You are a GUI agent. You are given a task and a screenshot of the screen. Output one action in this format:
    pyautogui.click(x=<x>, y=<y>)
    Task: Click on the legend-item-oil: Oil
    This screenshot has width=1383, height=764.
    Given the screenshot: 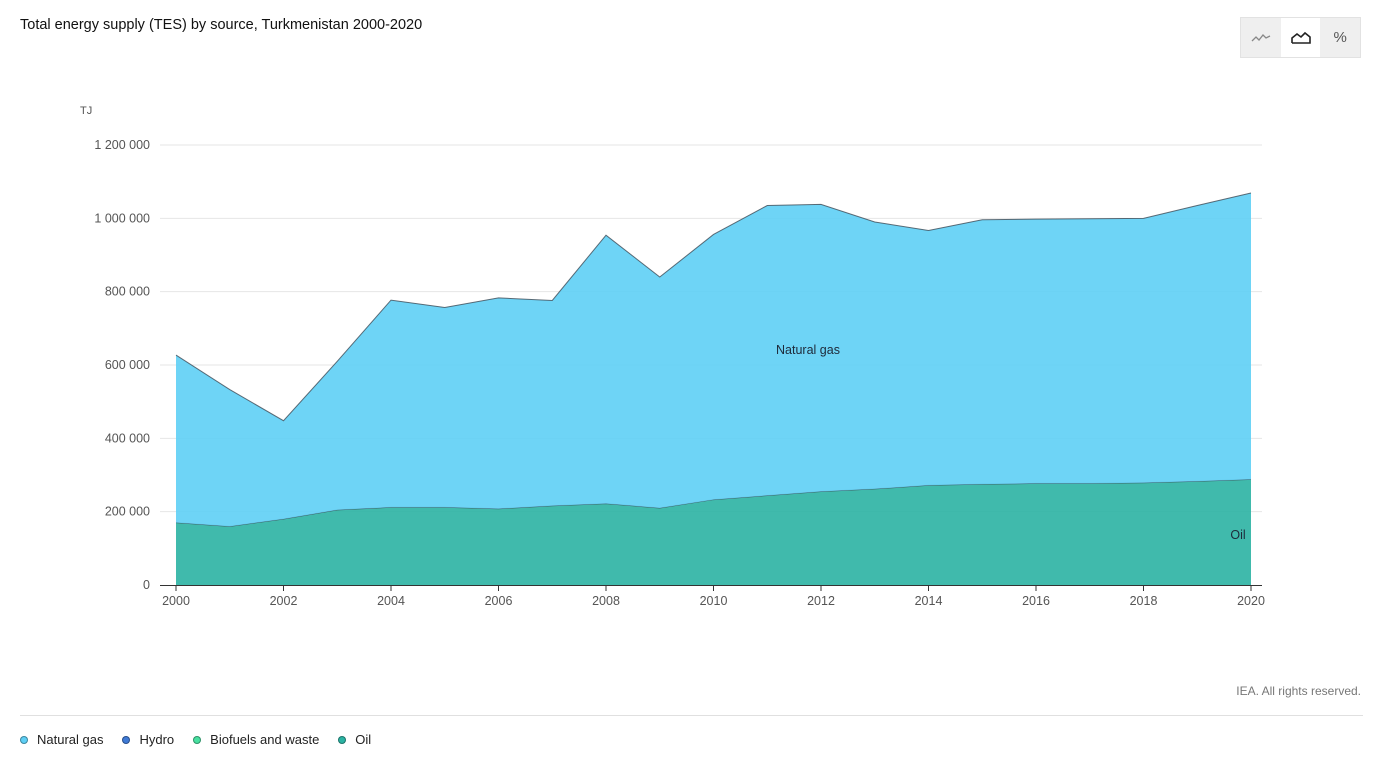 What is the action you would take?
    pyautogui.click(x=354, y=739)
    